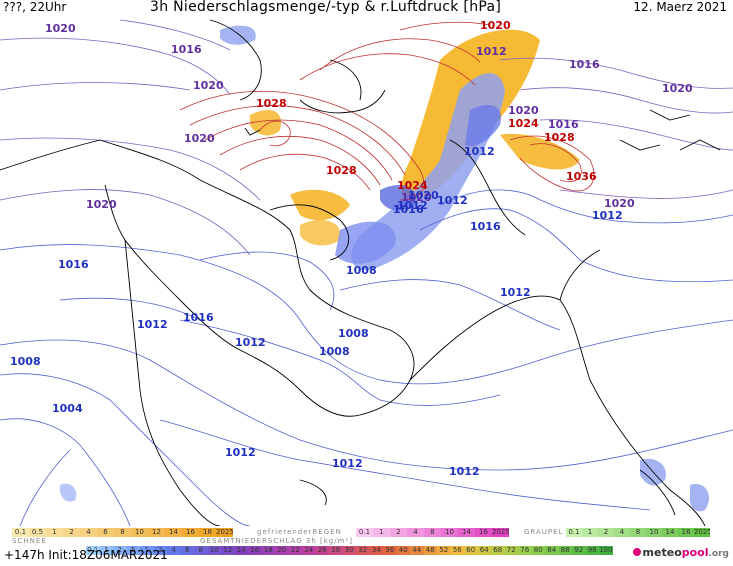 This screenshot has width=733, height=566. Describe the element at coordinates (579, 550) in the screenshot. I see `legend-swatch: 92` at that location.